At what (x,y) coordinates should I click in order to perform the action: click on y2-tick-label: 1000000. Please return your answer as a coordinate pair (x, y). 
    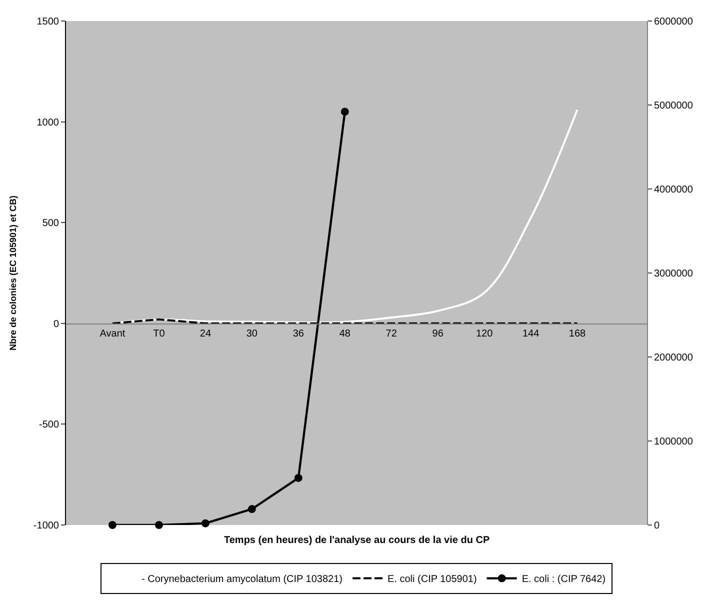
    Looking at the image, I should click on (674, 442).